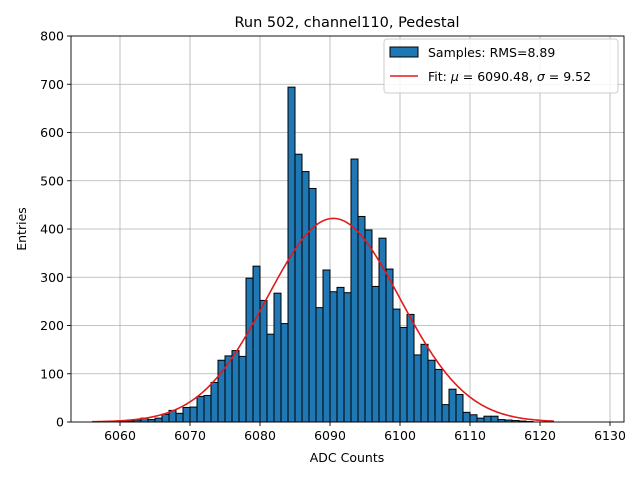  I want to click on x-tick-label: 6060, so click(120, 435).